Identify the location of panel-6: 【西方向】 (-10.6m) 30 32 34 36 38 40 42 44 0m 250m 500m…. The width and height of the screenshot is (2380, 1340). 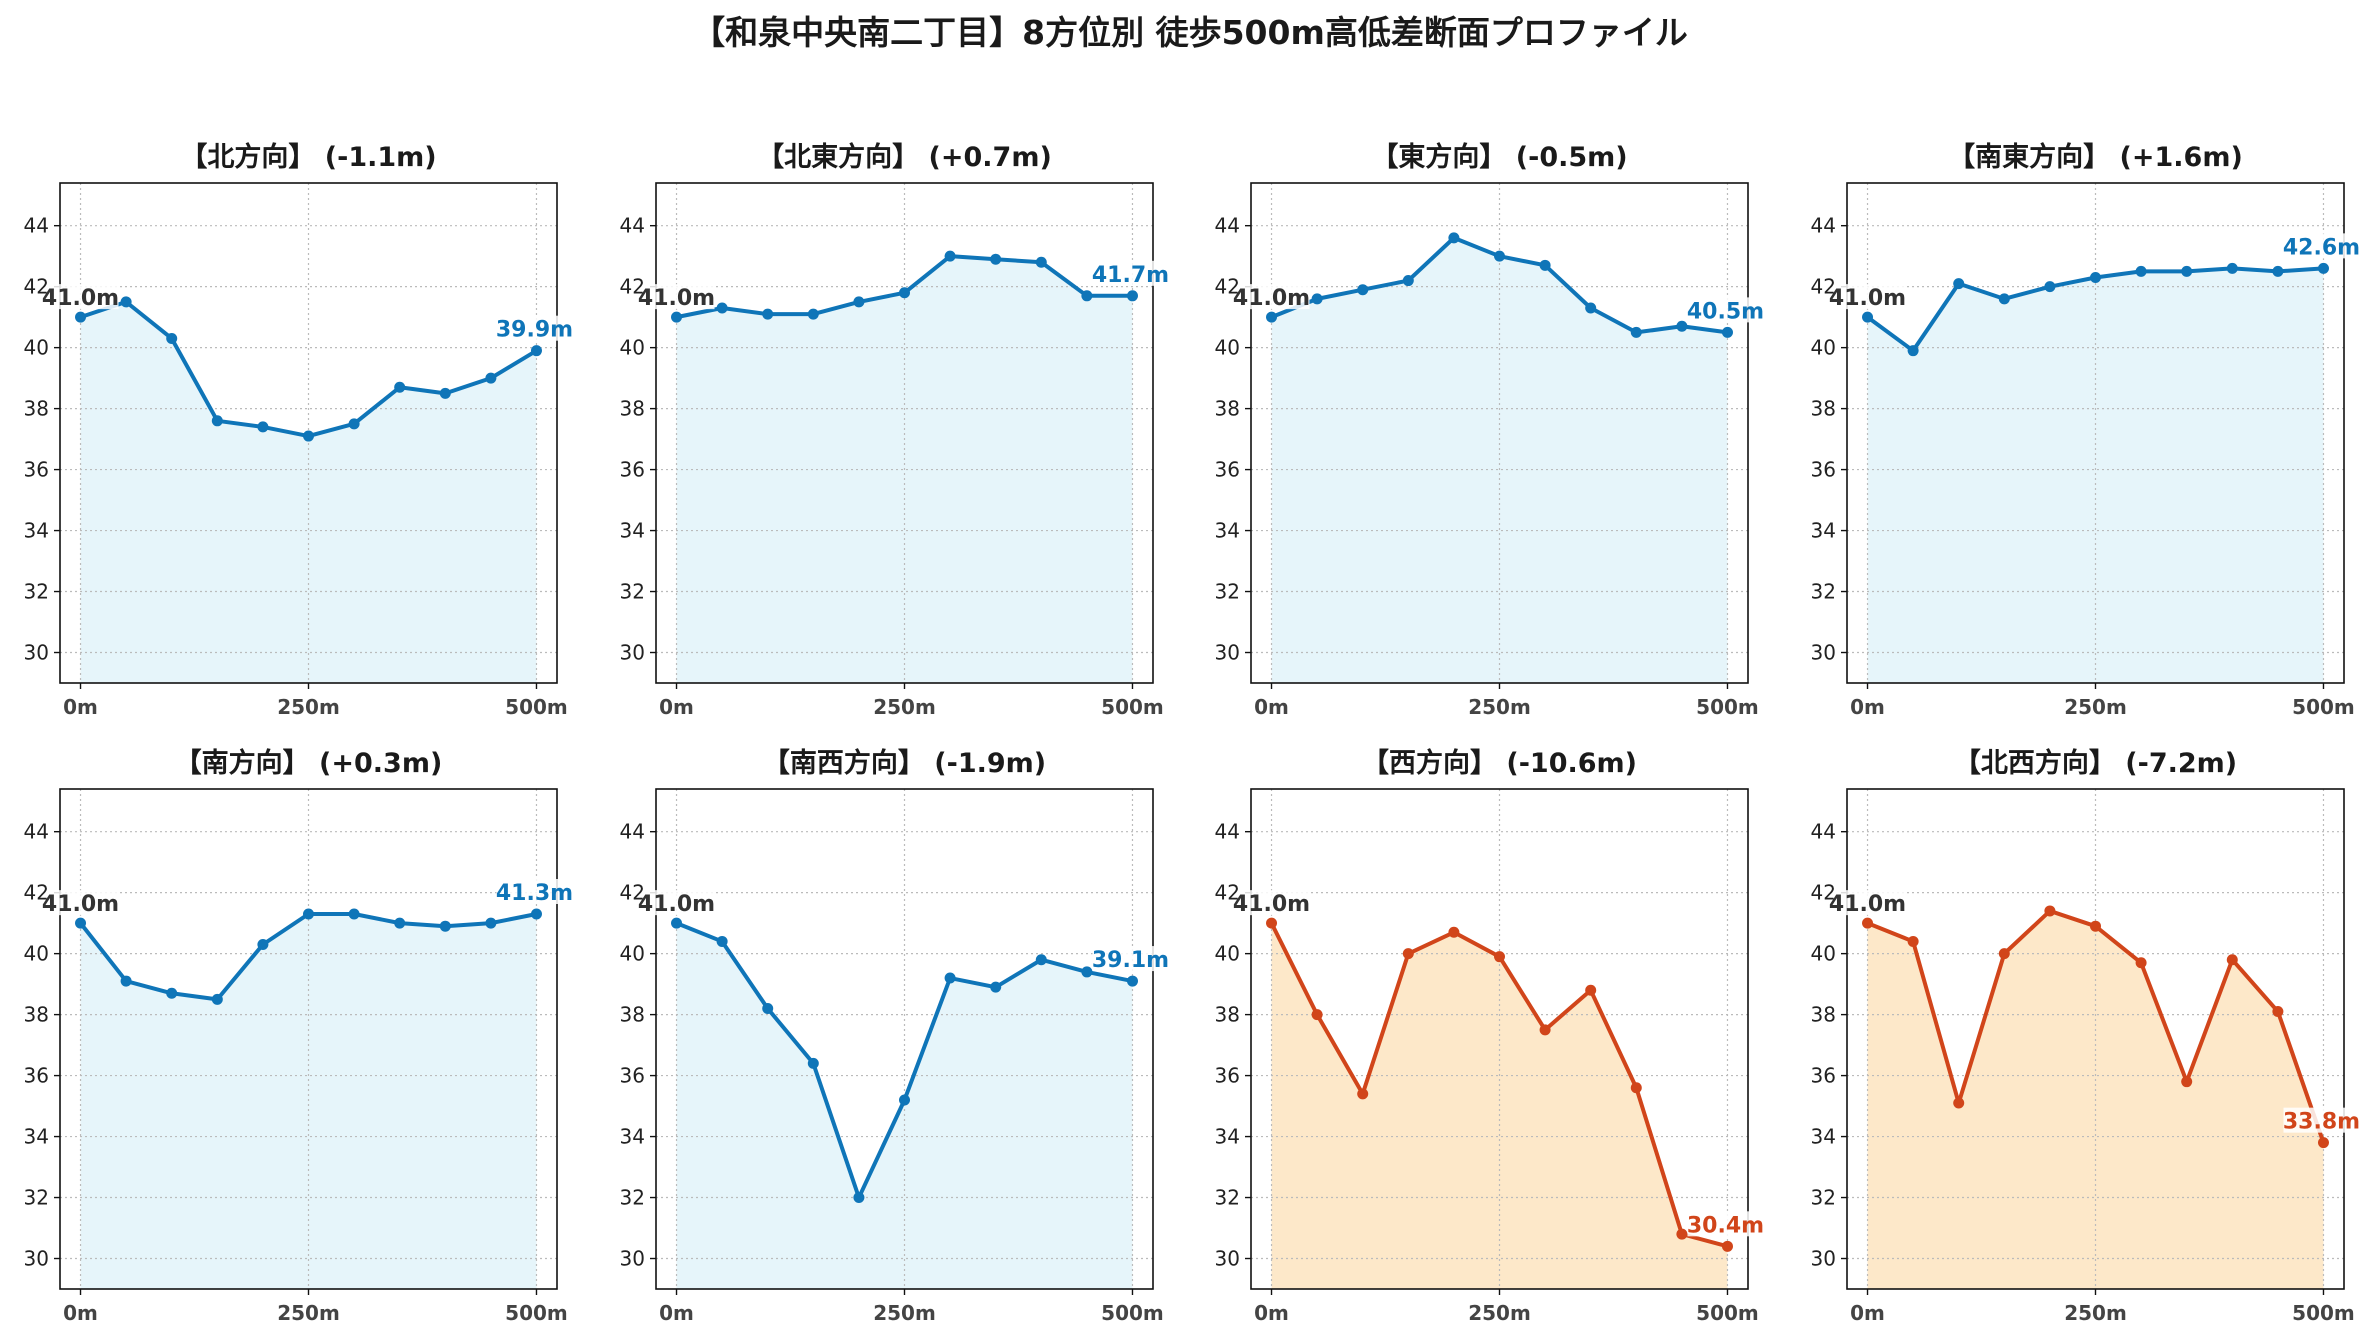
(1490, 1036).